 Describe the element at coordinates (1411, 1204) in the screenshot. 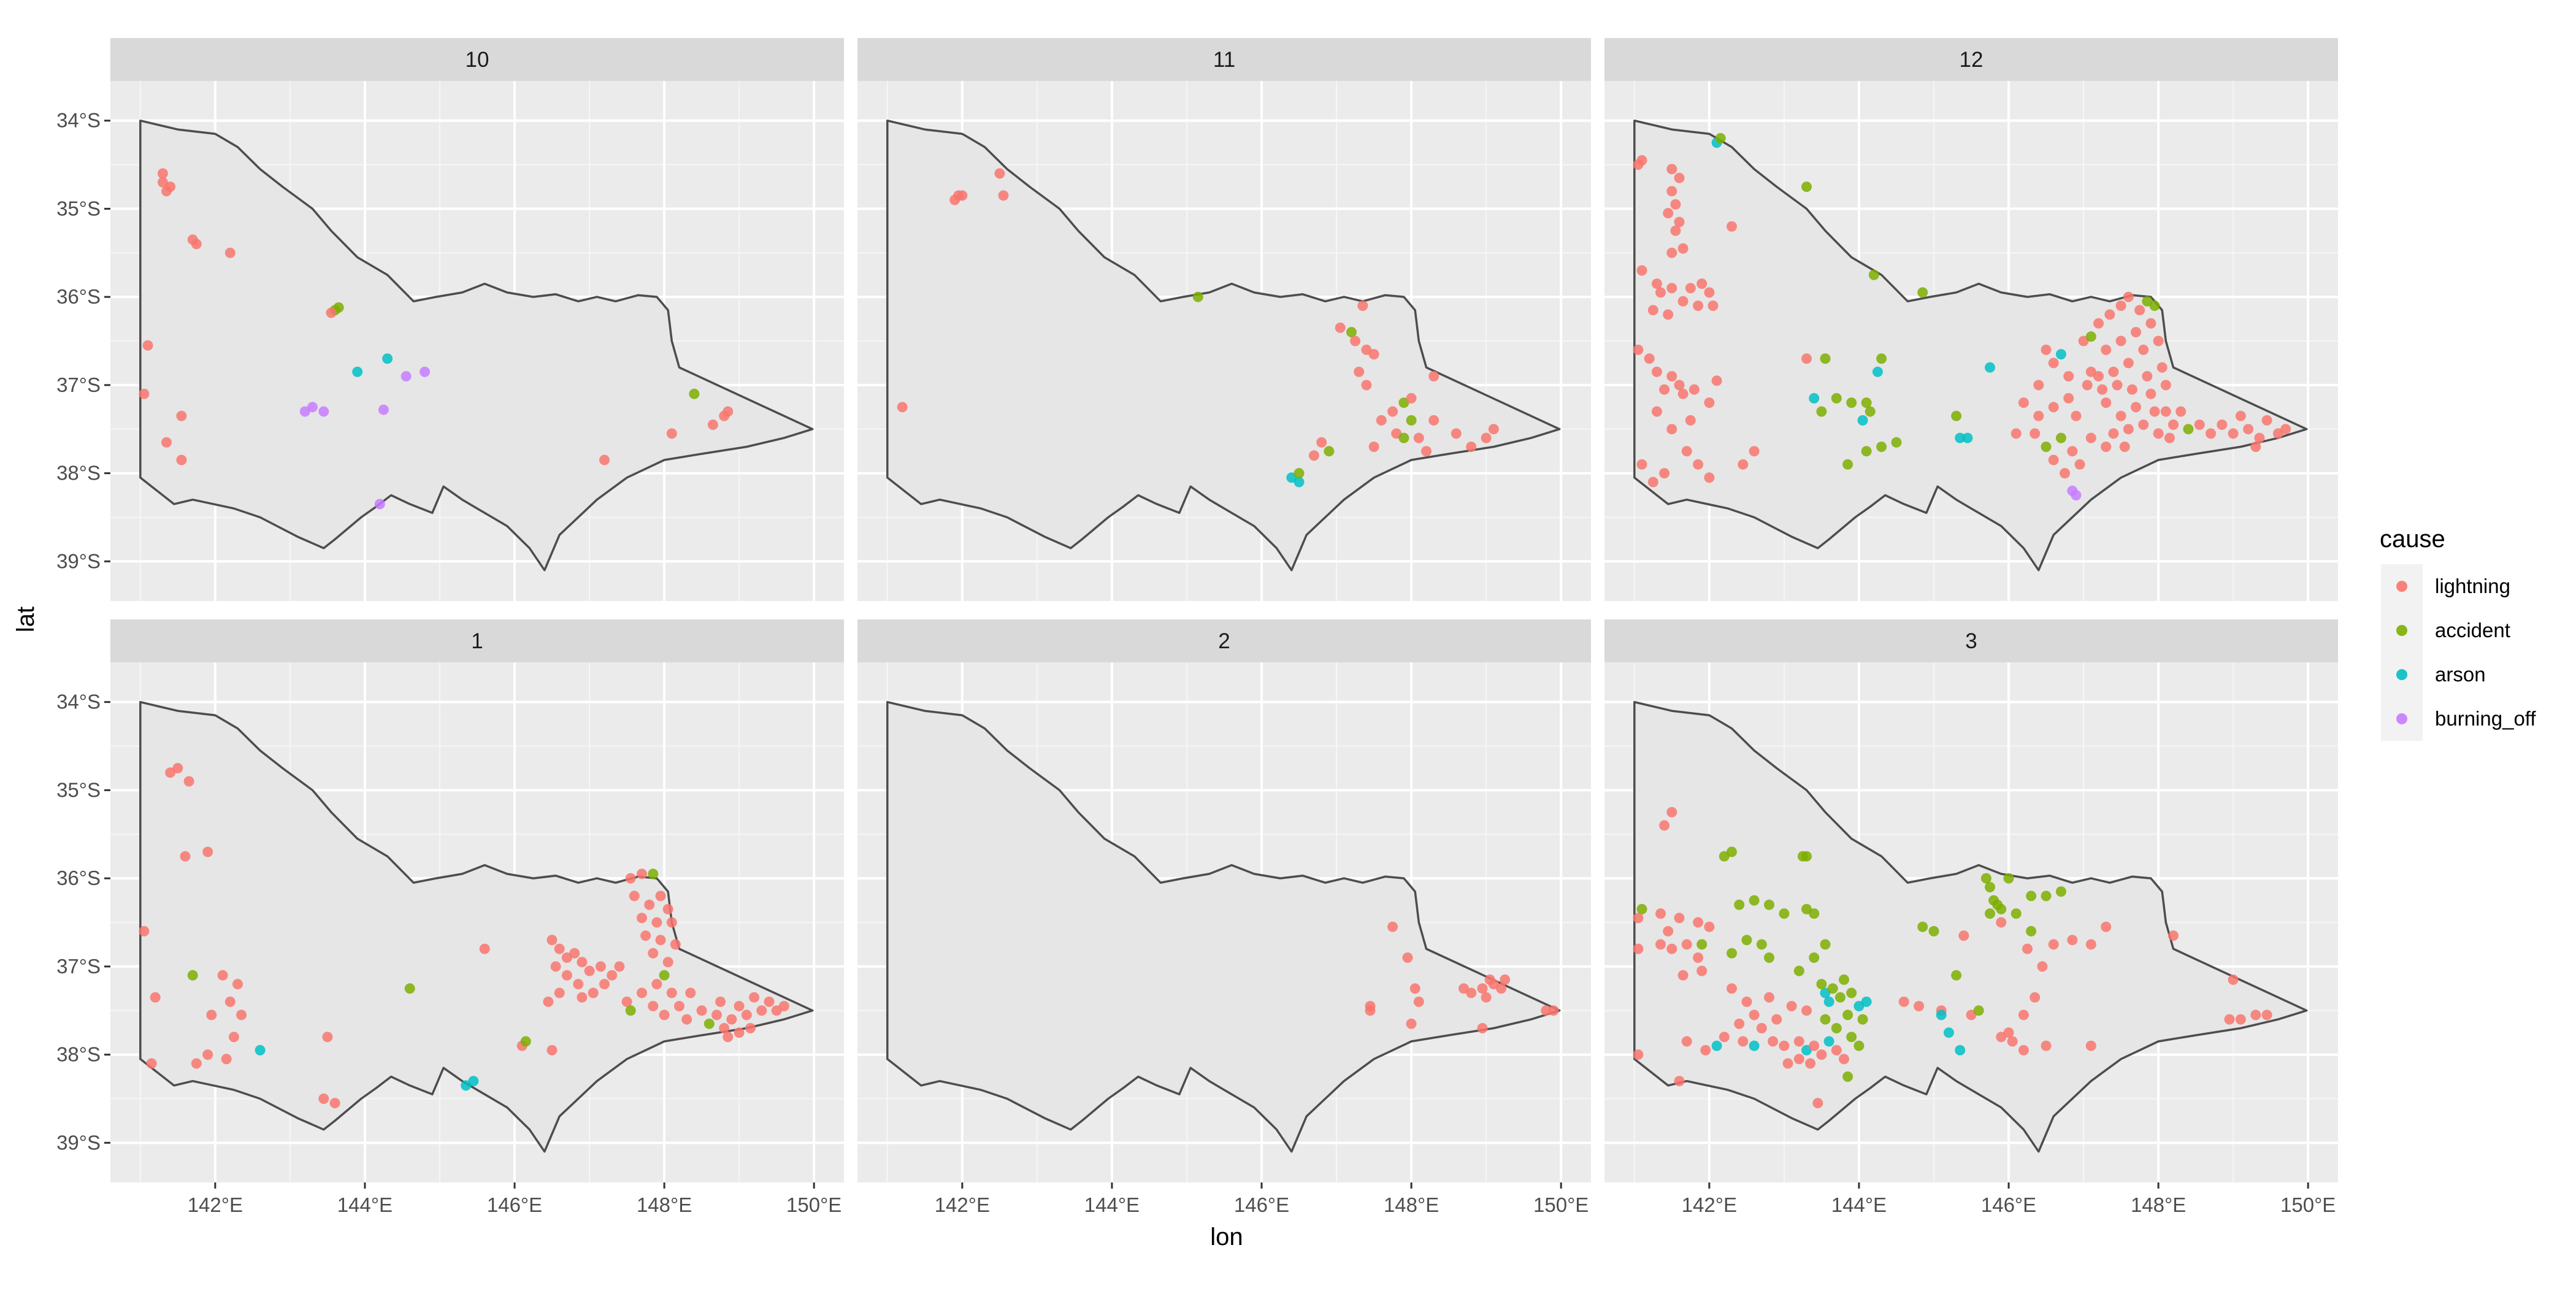

I see `x-tick-label: 148°E` at that location.